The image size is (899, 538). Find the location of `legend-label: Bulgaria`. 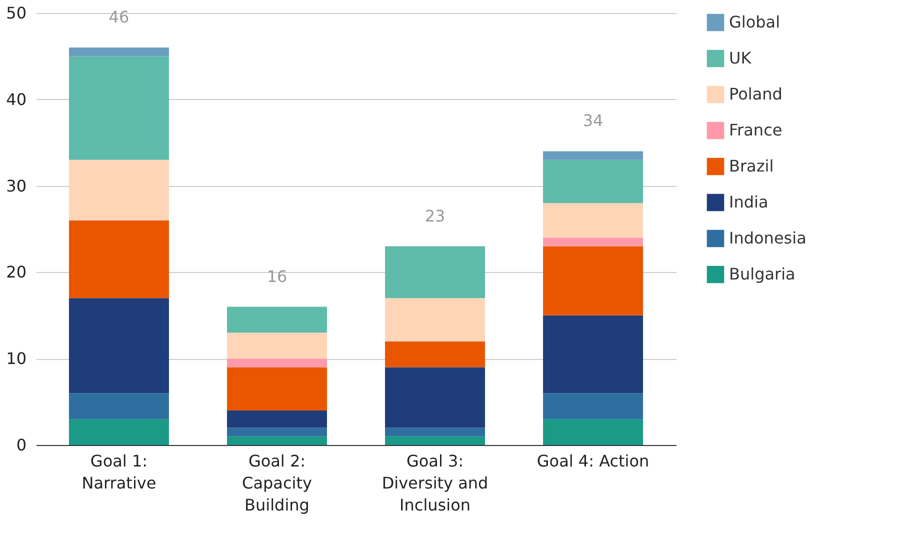

legend-label: Bulgaria is located at coordinates (762, 274).